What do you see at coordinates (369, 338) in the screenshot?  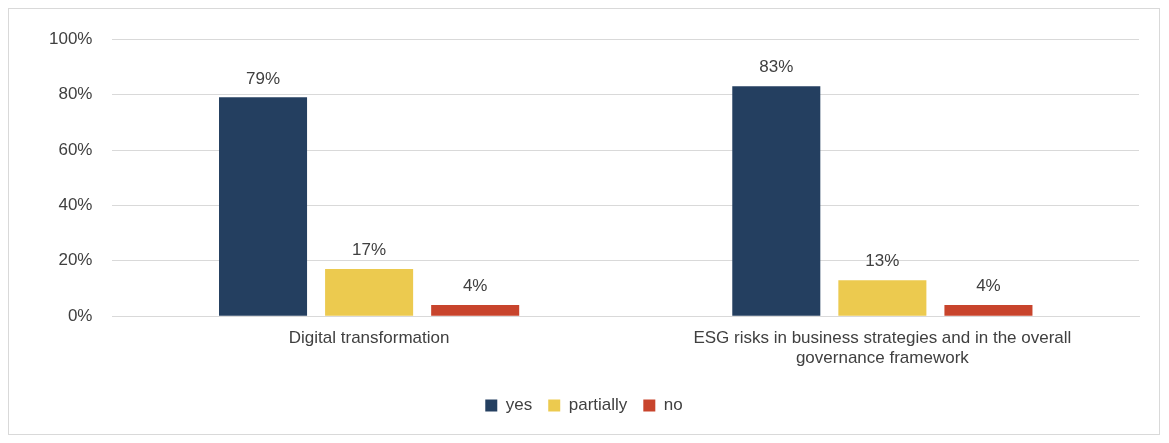 I see `x-tick-label: Digital transformation` at bounding box center [369, 338].